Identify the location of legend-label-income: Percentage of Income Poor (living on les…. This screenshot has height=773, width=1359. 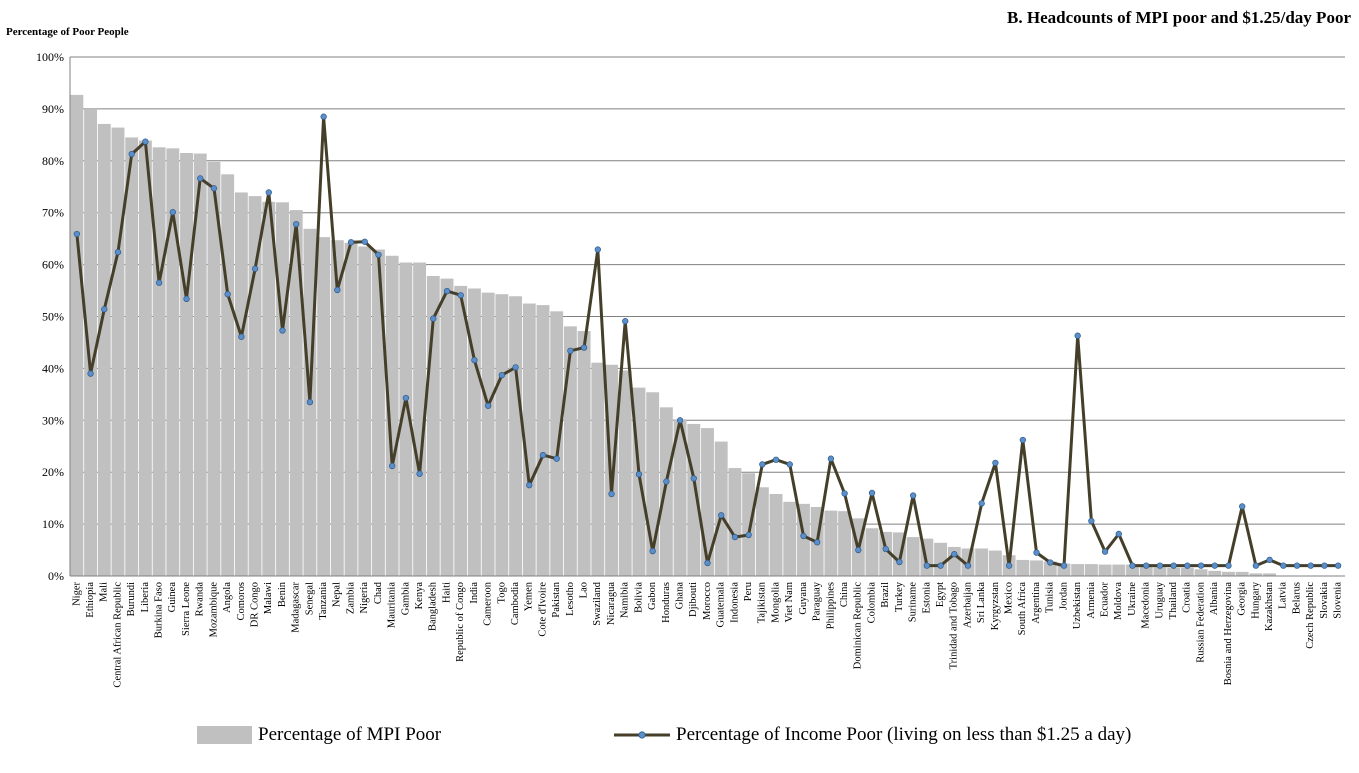
(904, 734).